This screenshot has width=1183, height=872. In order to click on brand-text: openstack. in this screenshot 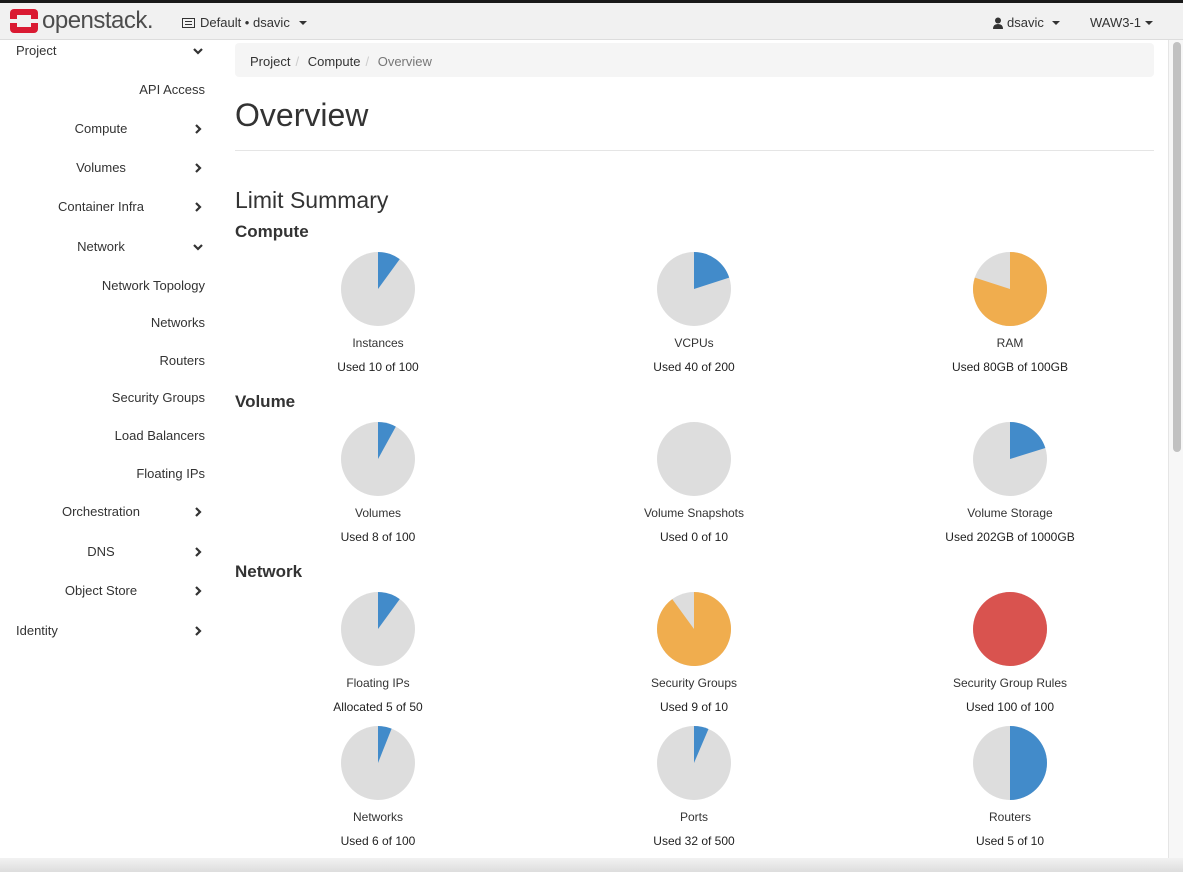, I will do `click(98, 20)`.